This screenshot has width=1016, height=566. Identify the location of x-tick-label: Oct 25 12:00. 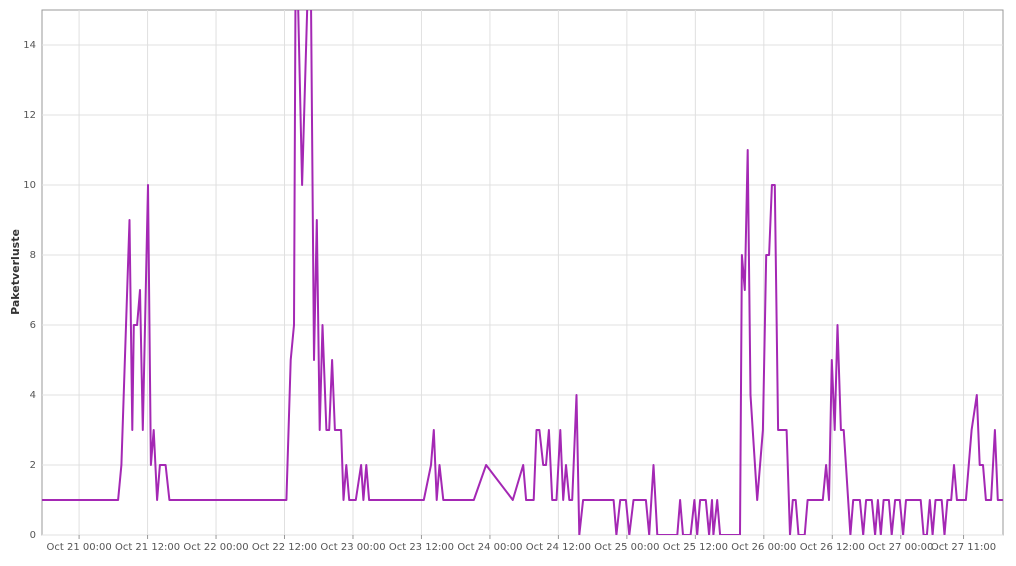
(695, 547).